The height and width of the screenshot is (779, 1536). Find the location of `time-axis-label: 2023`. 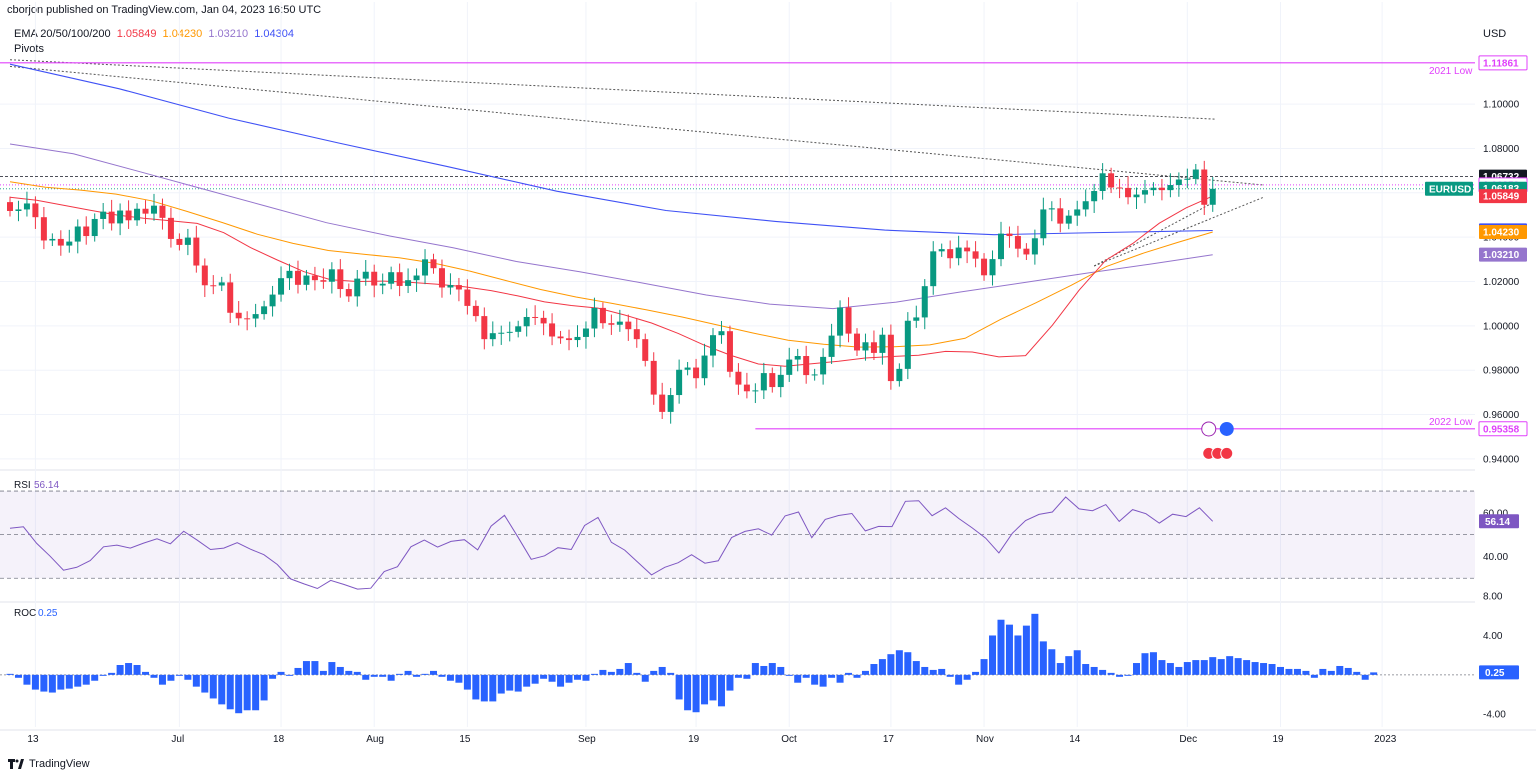

time-axis-label: 2023 is located at coordinates (1385, 739).